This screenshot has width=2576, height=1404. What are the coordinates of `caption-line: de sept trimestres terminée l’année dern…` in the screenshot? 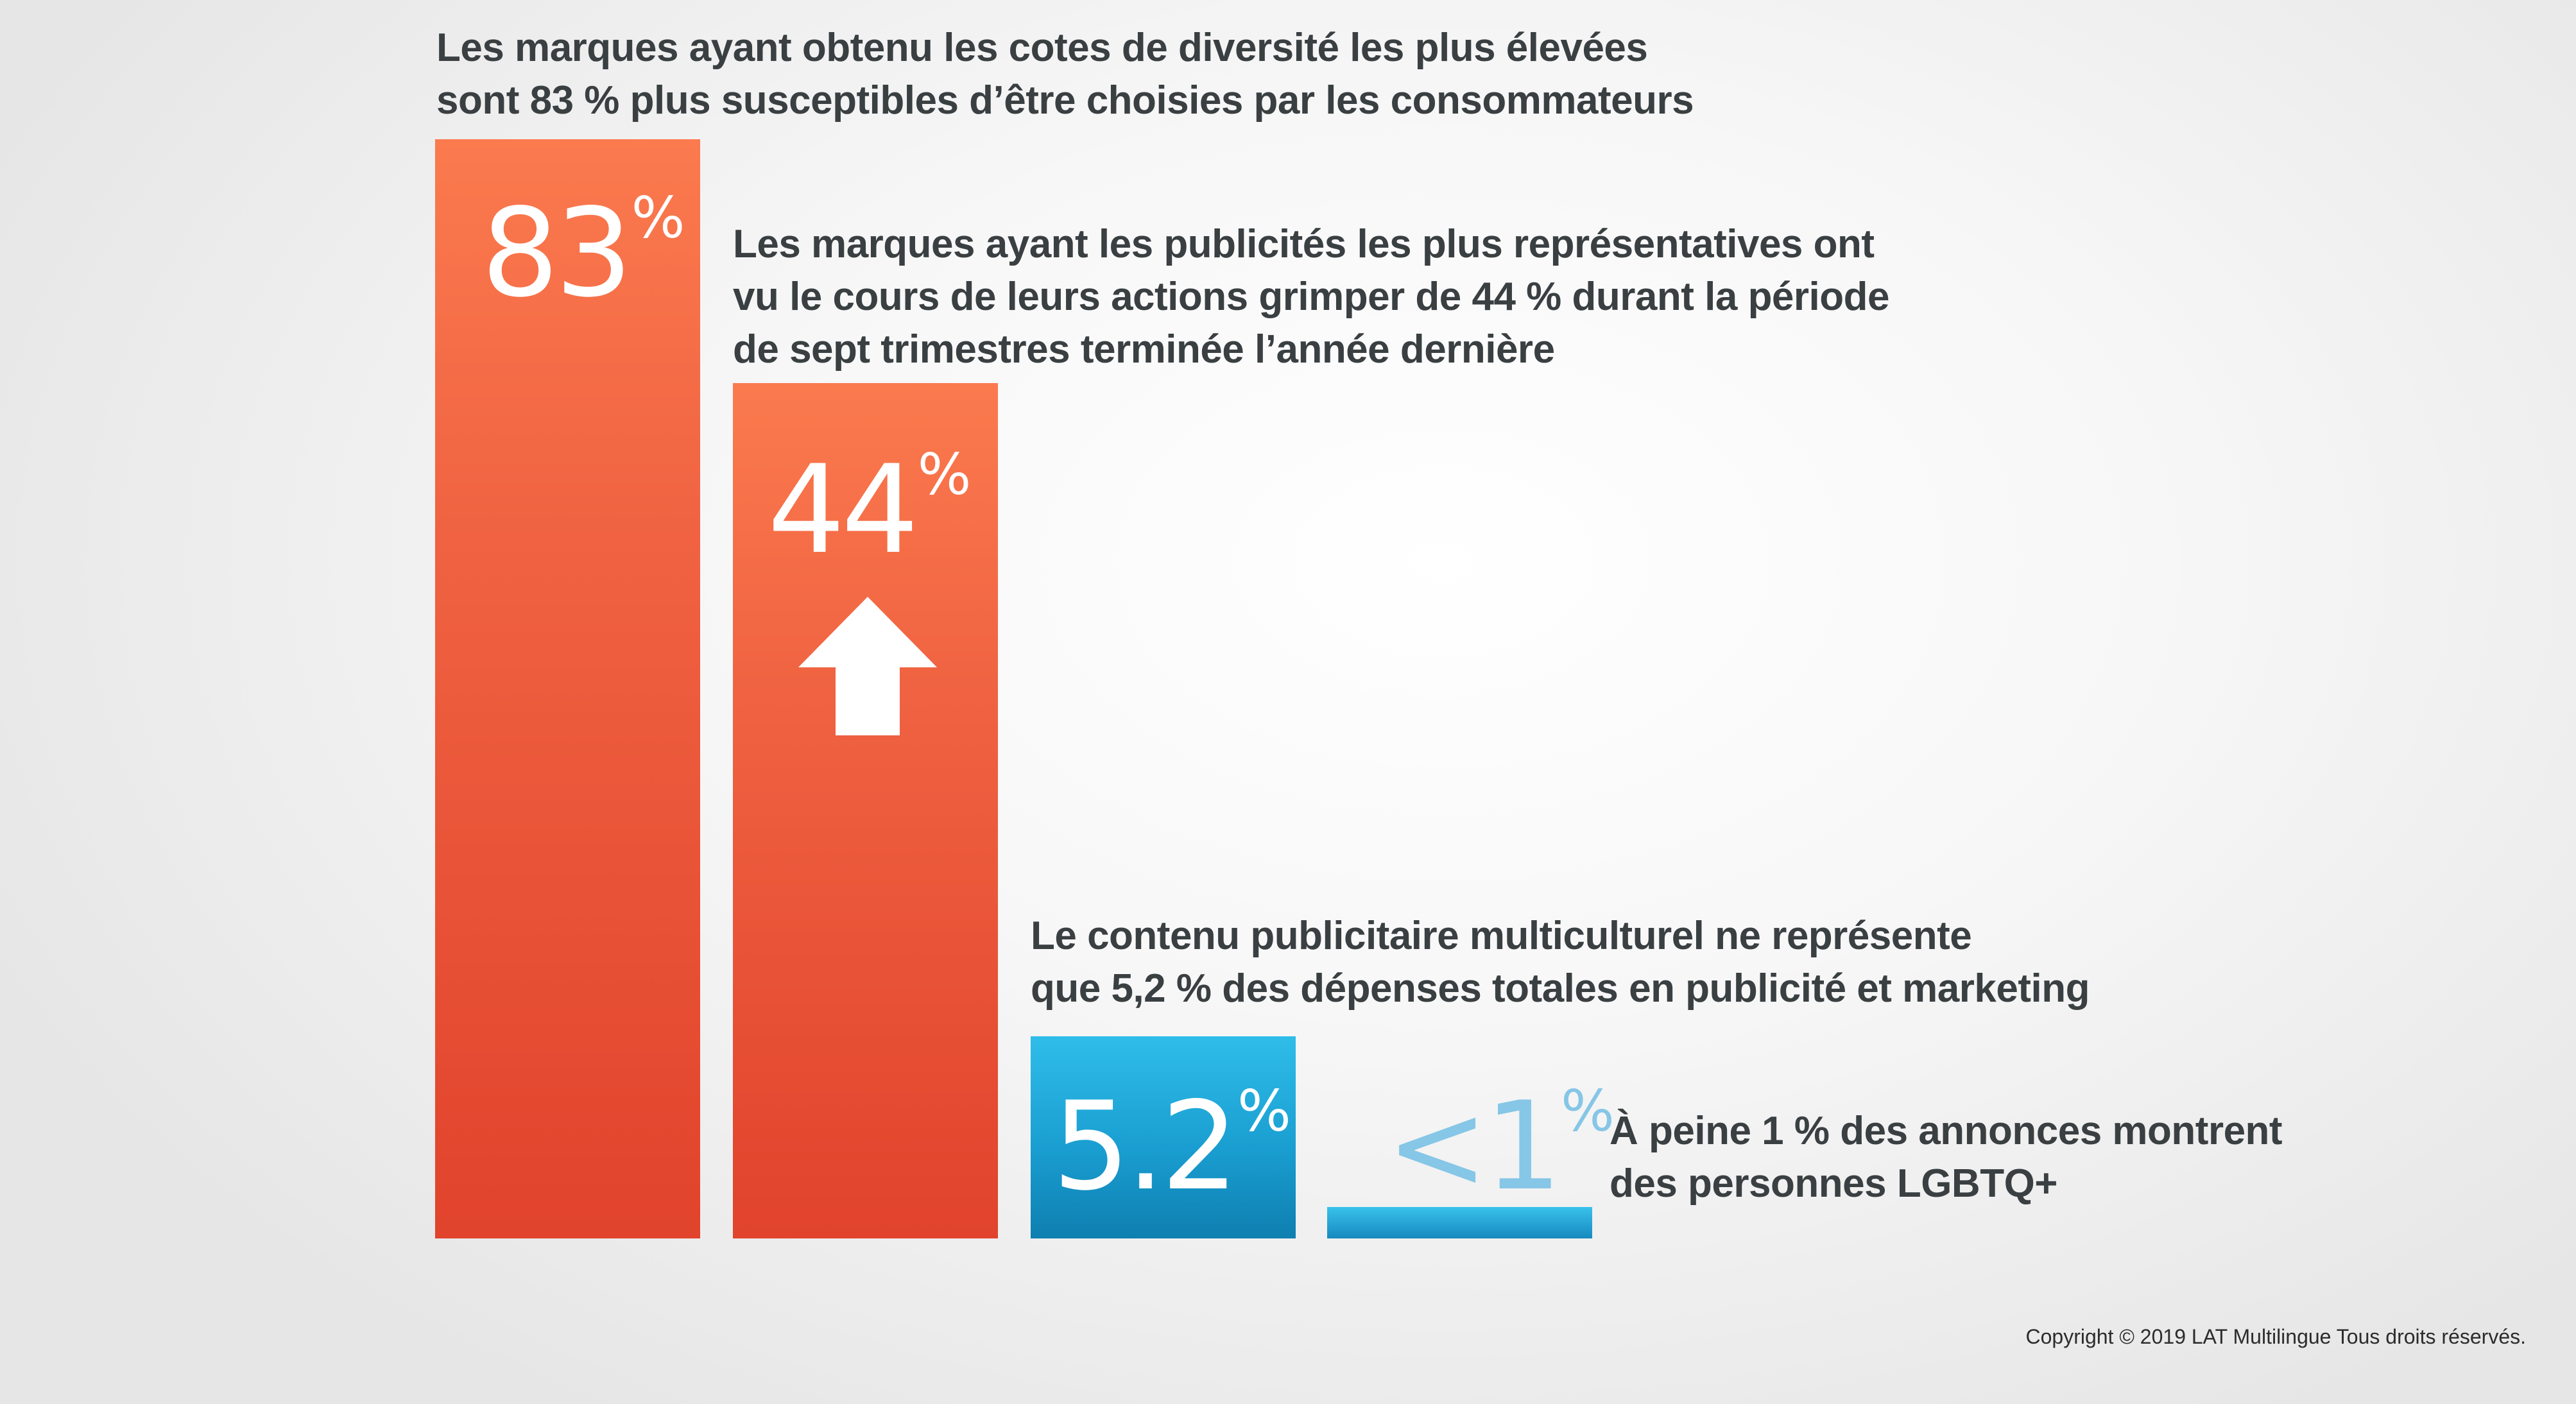 It's located at (1144, 349).